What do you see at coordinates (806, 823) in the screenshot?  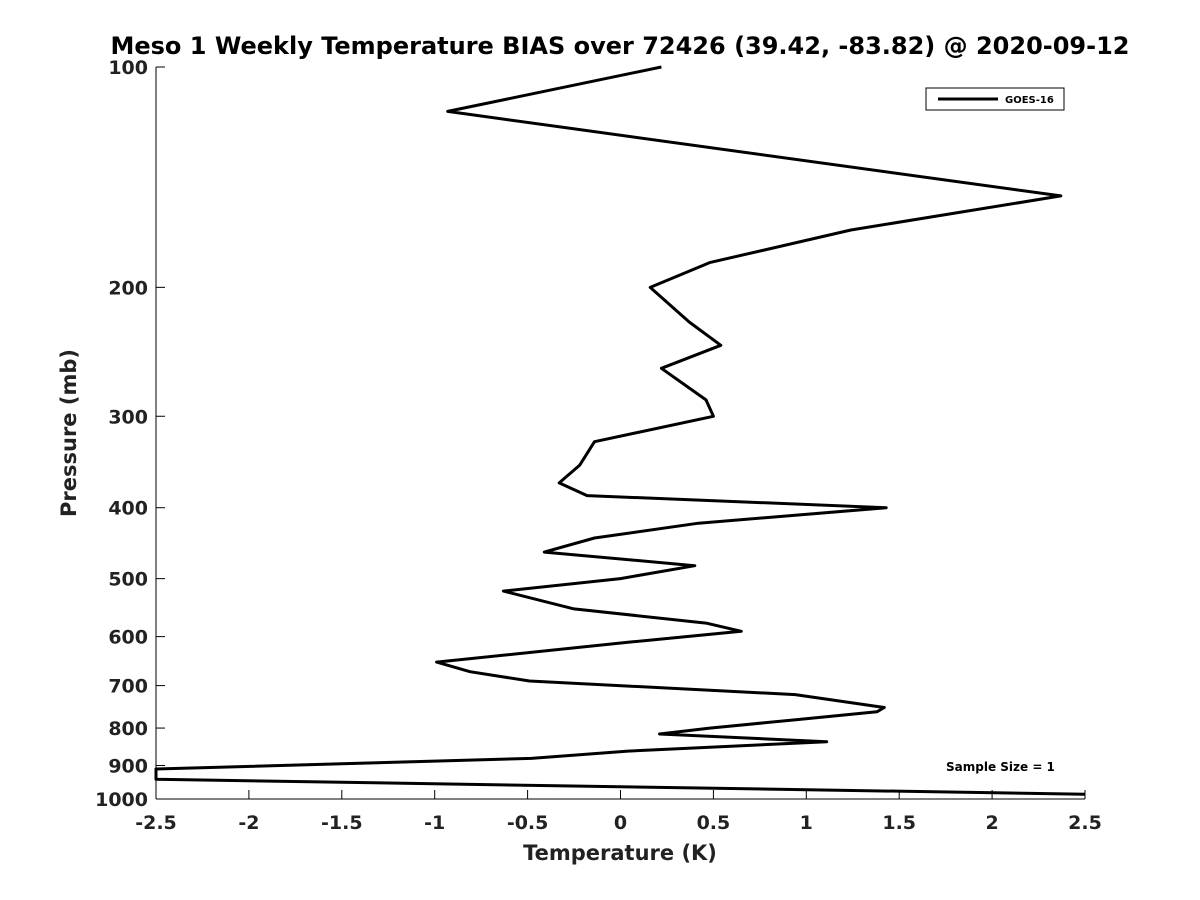 I see `x-tick-label: 1` at bounding box center [806, 823].